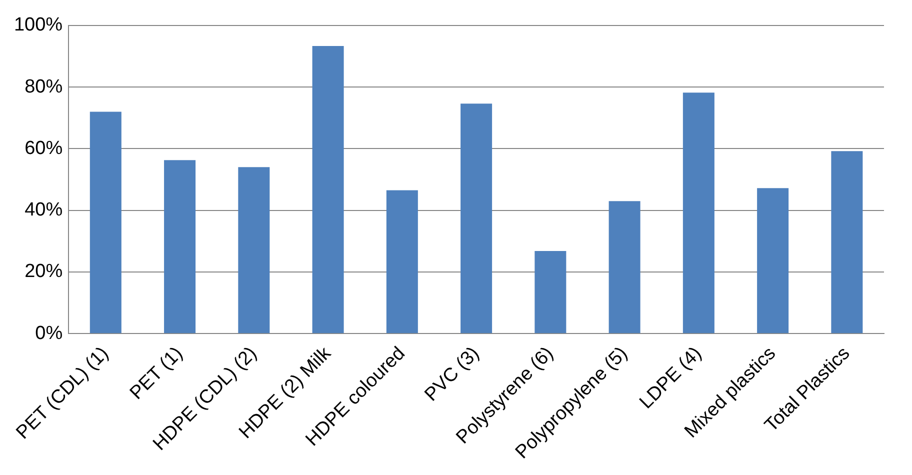 The width and height of the screenshot is (912, 475). I want to click on y-tick-label: 100%, so click(38, 25).